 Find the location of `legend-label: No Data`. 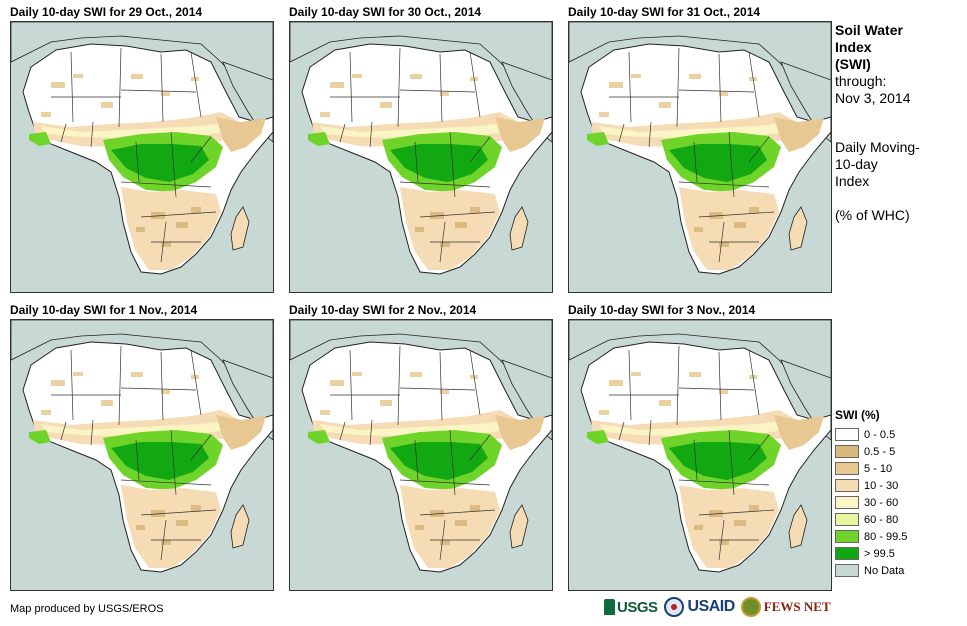

legend-label: No Data is located at coordinates (884, 570).